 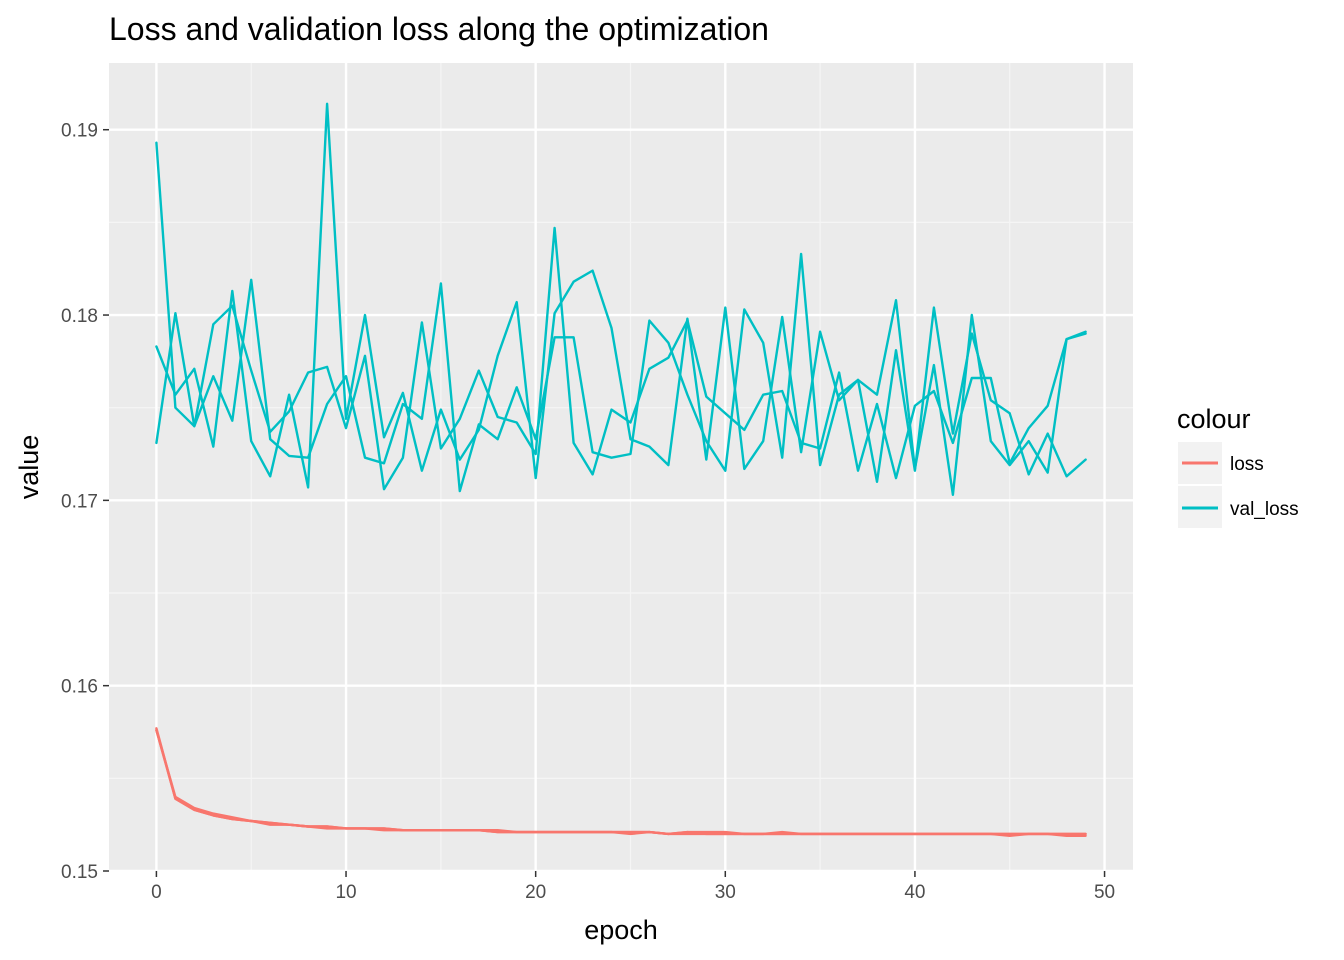 What do you see at coordinates (79, 316) in the screenshot?
I see `y-tick-label: 0.18` at bounding box center [79, 316].